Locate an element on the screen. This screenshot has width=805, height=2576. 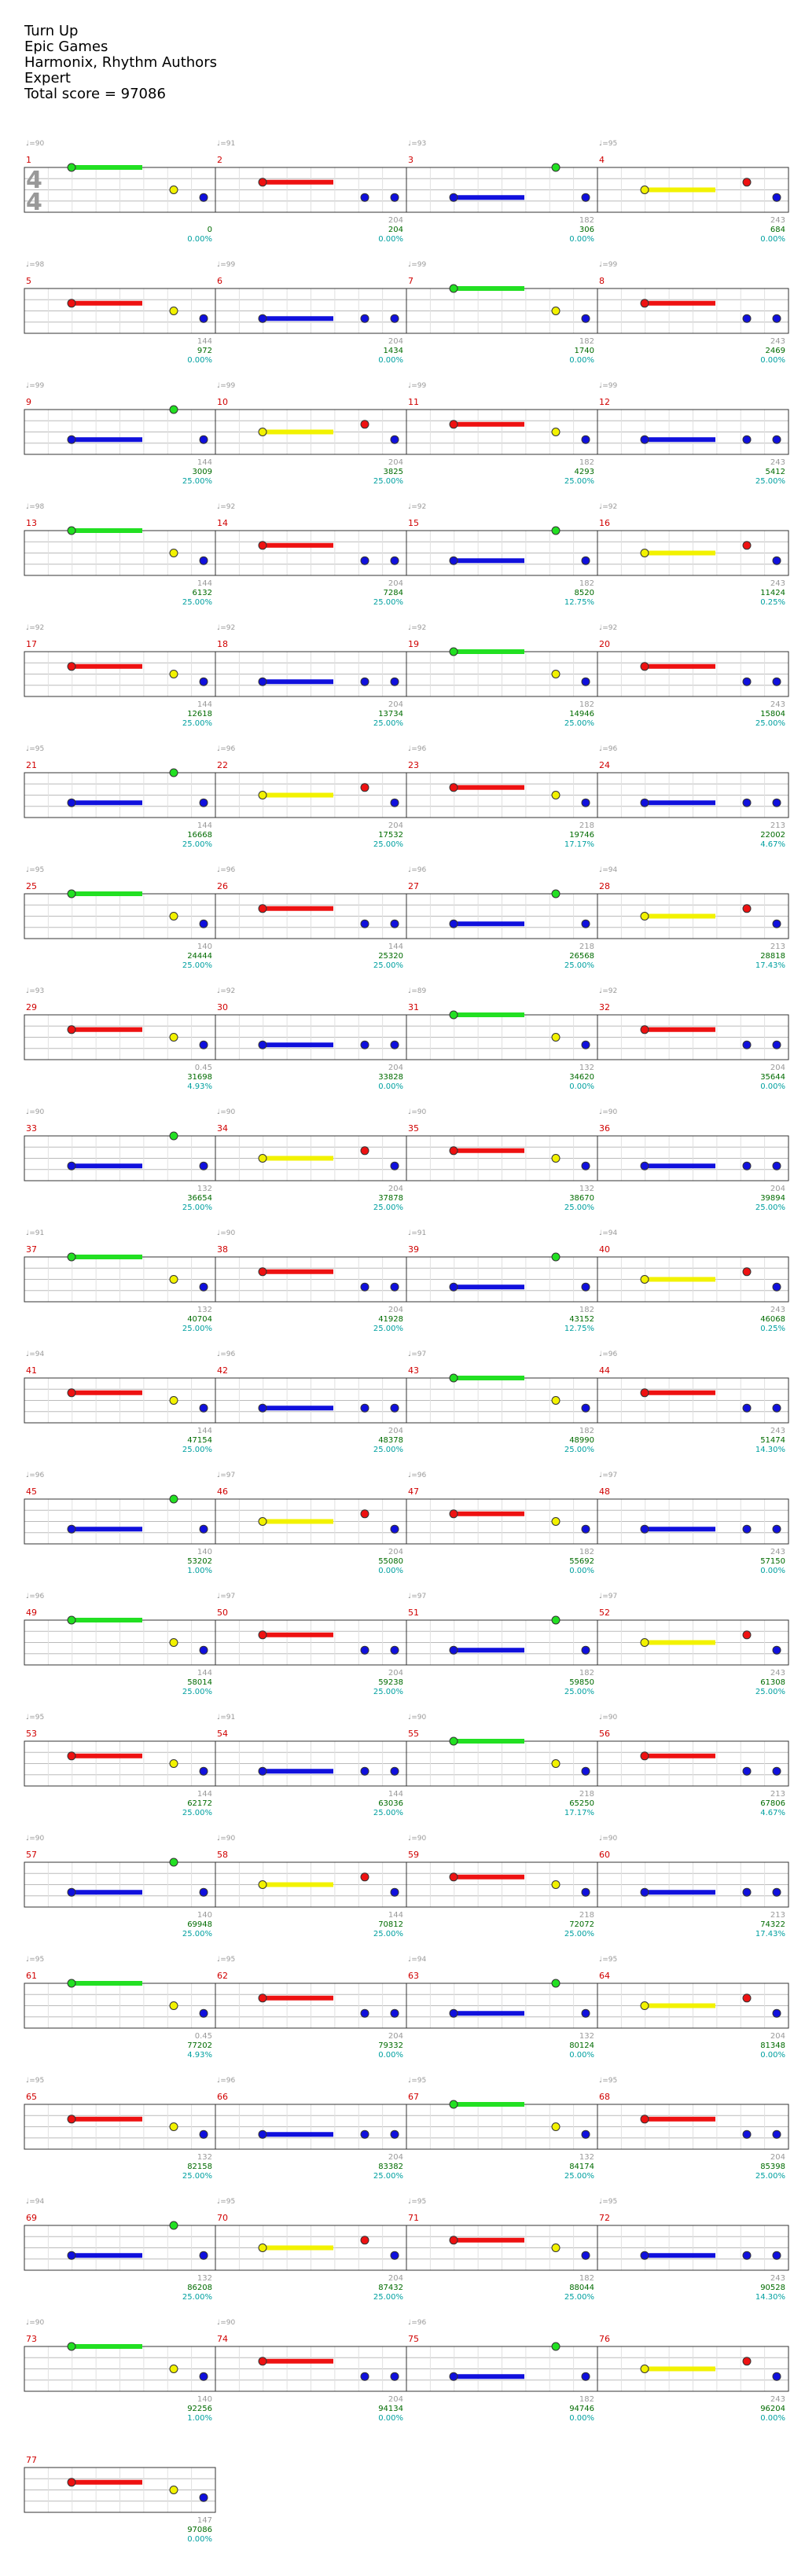
tempo-label: ♩=92 is located at coordinates (608, 628).